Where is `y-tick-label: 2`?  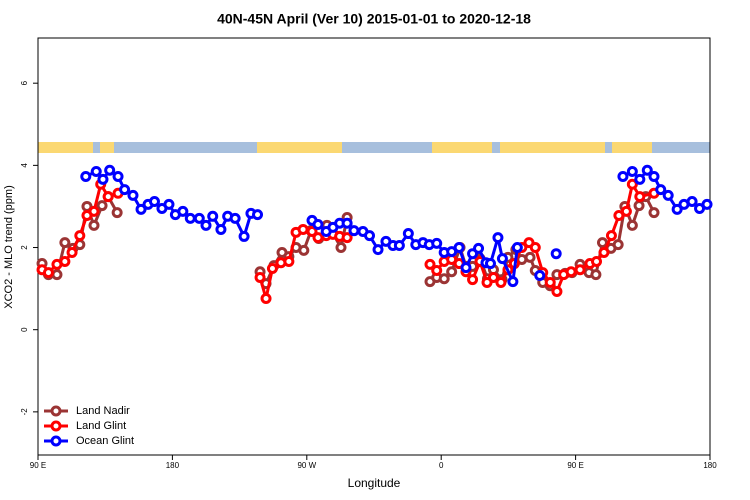 y-tick-label: 2 is located at coordinates (24, 247).